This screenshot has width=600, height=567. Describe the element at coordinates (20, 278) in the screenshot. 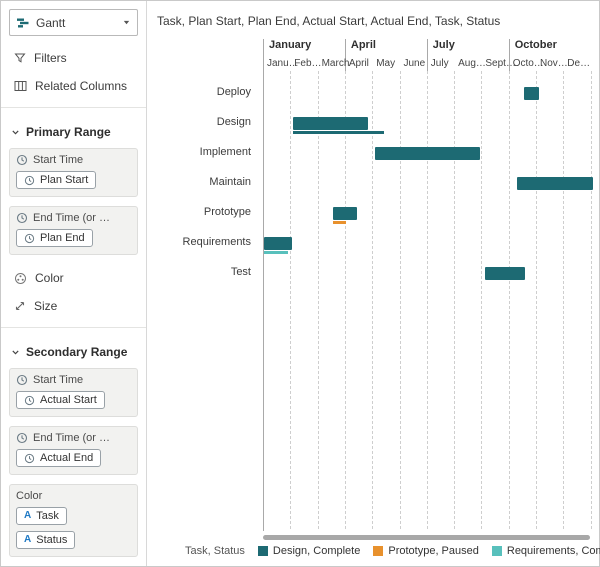

I see `color-icon` at that location.